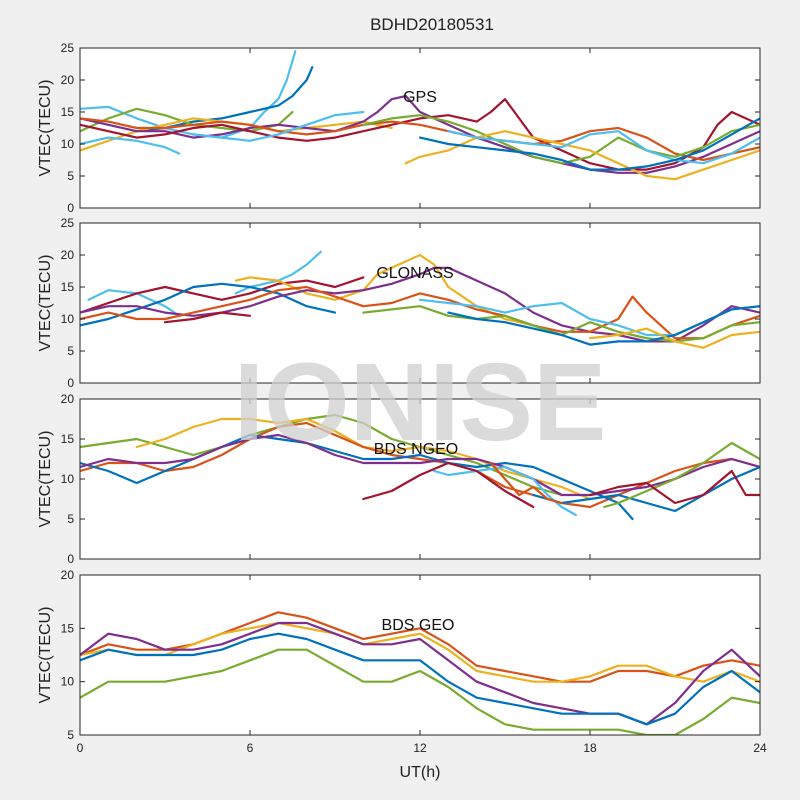 This screenshot has width=800, height=800. Describe the element at coordinates (760, 748) in the screenshot. I see `x-tick-label: 24` at that location.